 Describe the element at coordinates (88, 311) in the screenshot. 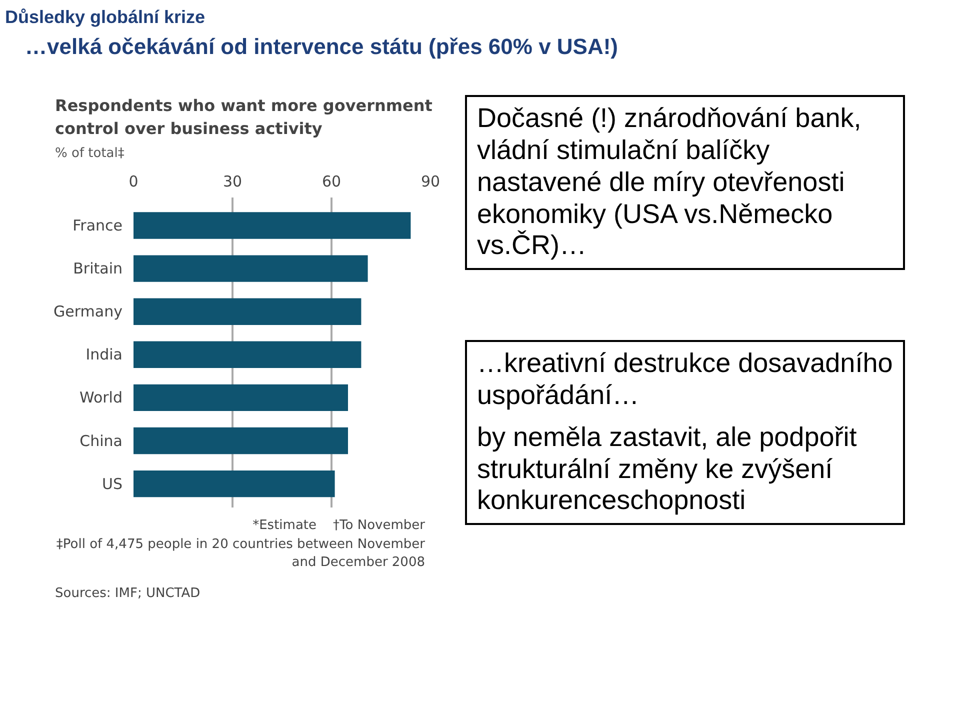

I see `y-tick-label: Germany` at that location.